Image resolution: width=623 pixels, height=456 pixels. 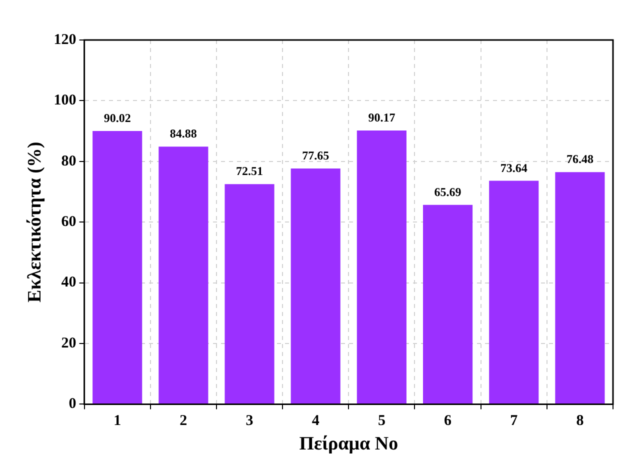 I want to click on data-label: 77.65, so click(x=316, y=155).